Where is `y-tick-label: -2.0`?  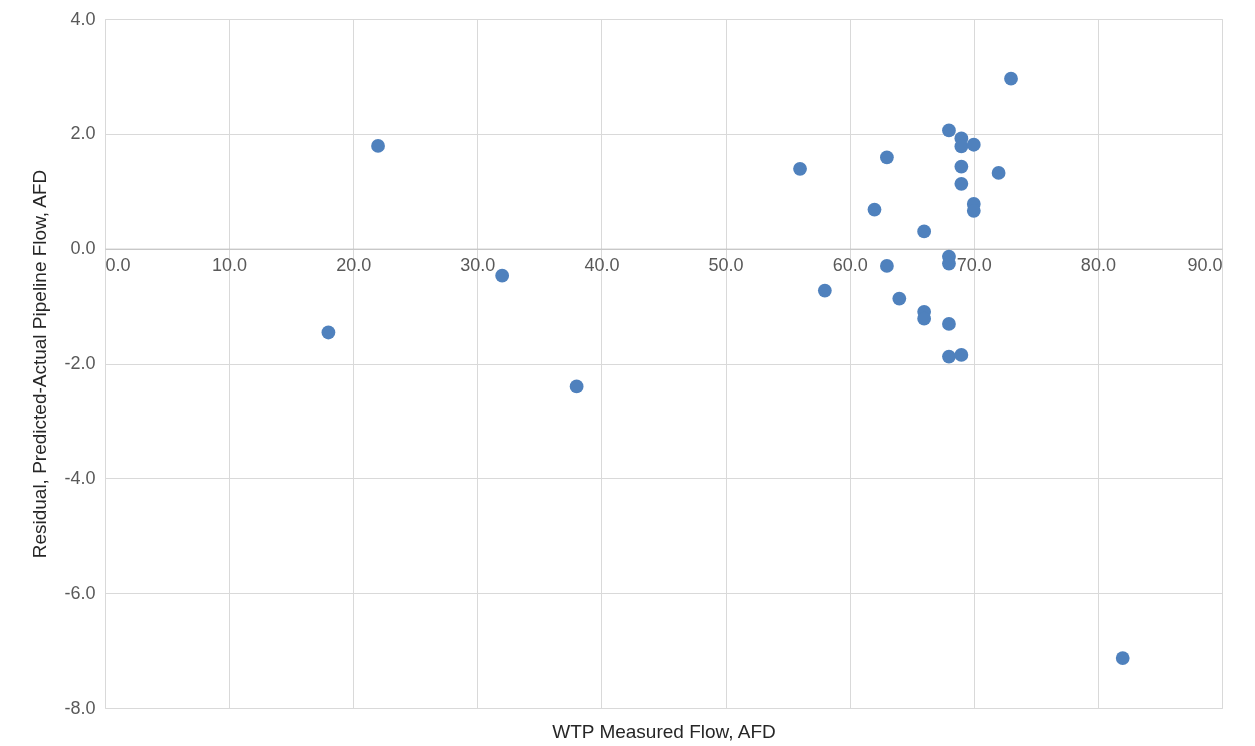 y-tick-label: -2.0 is located at coordinates (80, 363).